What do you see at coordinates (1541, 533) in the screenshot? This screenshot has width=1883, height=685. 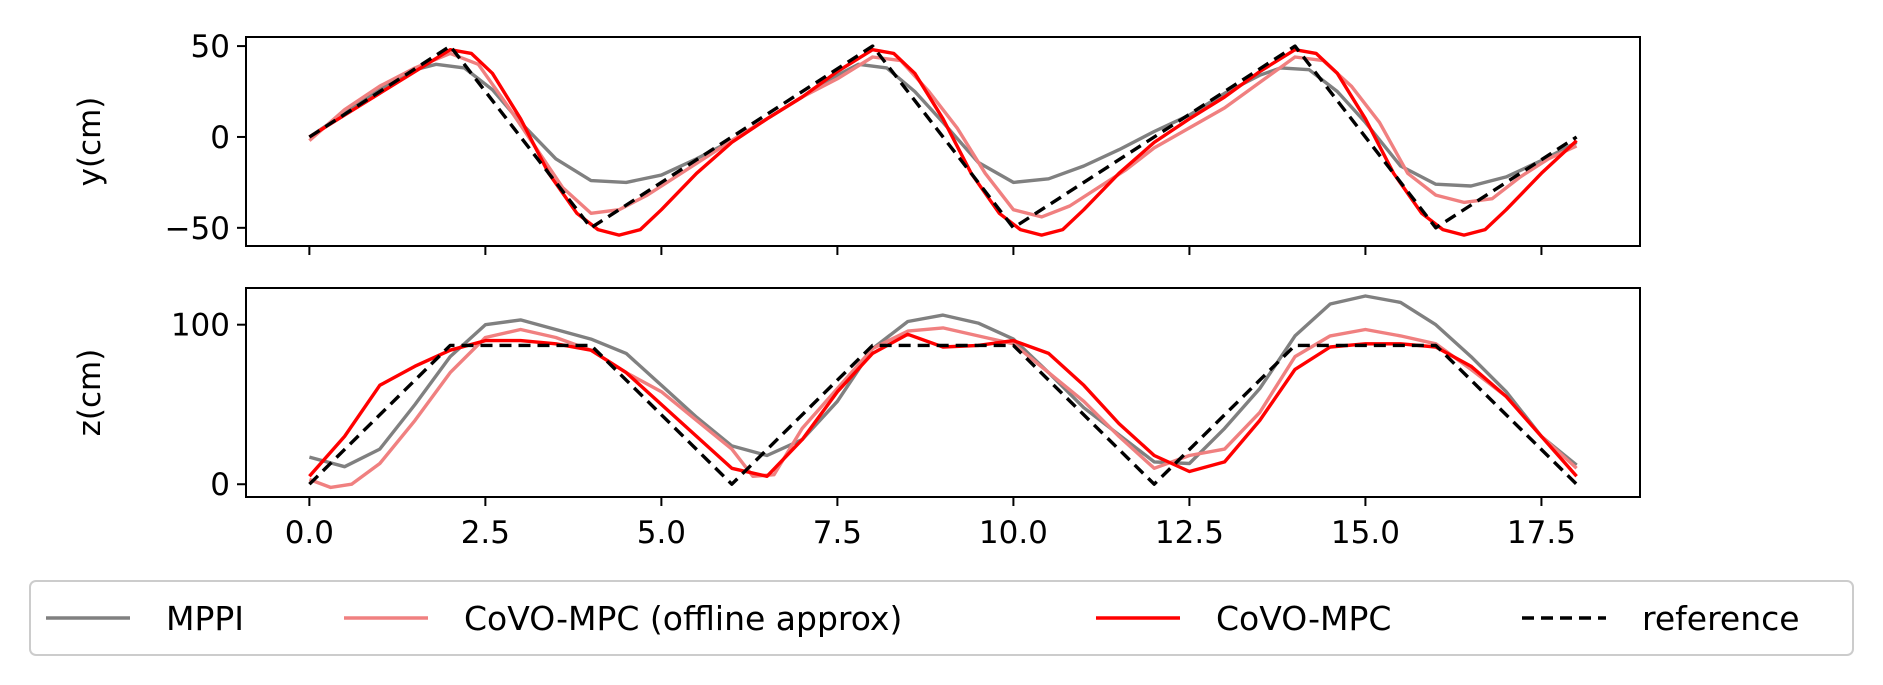 I see `x-tick-label: 17.5` at bounding box center [1541, 533].